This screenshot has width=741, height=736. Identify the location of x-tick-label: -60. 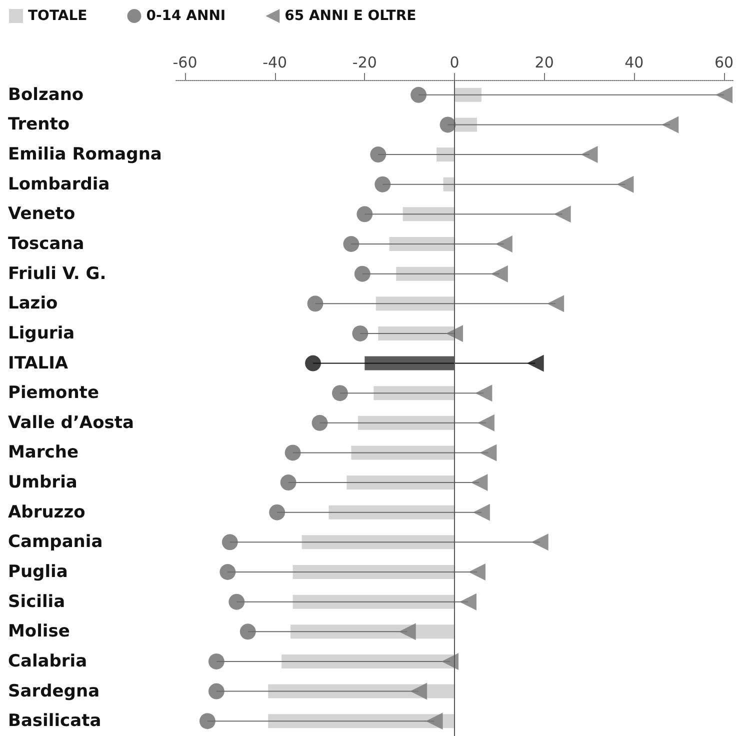
(185, 63).